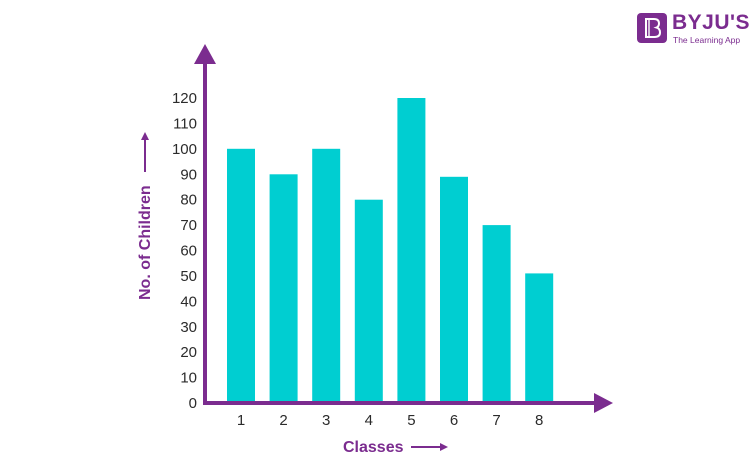  Describe the element at coordinates (188, 251) in the screenshot. I see `y-tick-label: 60` at that location.